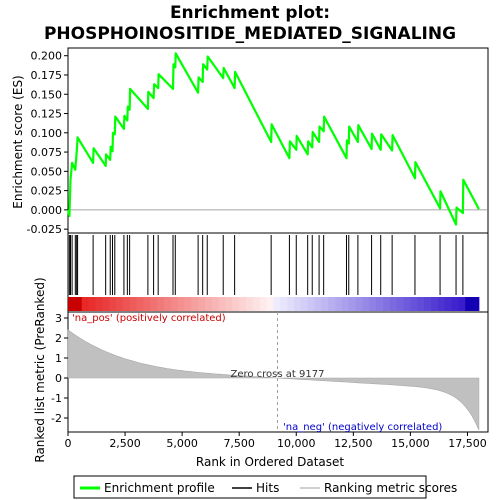 The image size is (500, 500). Describe the element at coordinates (47, 171) in the screenshot. I see `es-y-tick-label: 0.050` at that location.